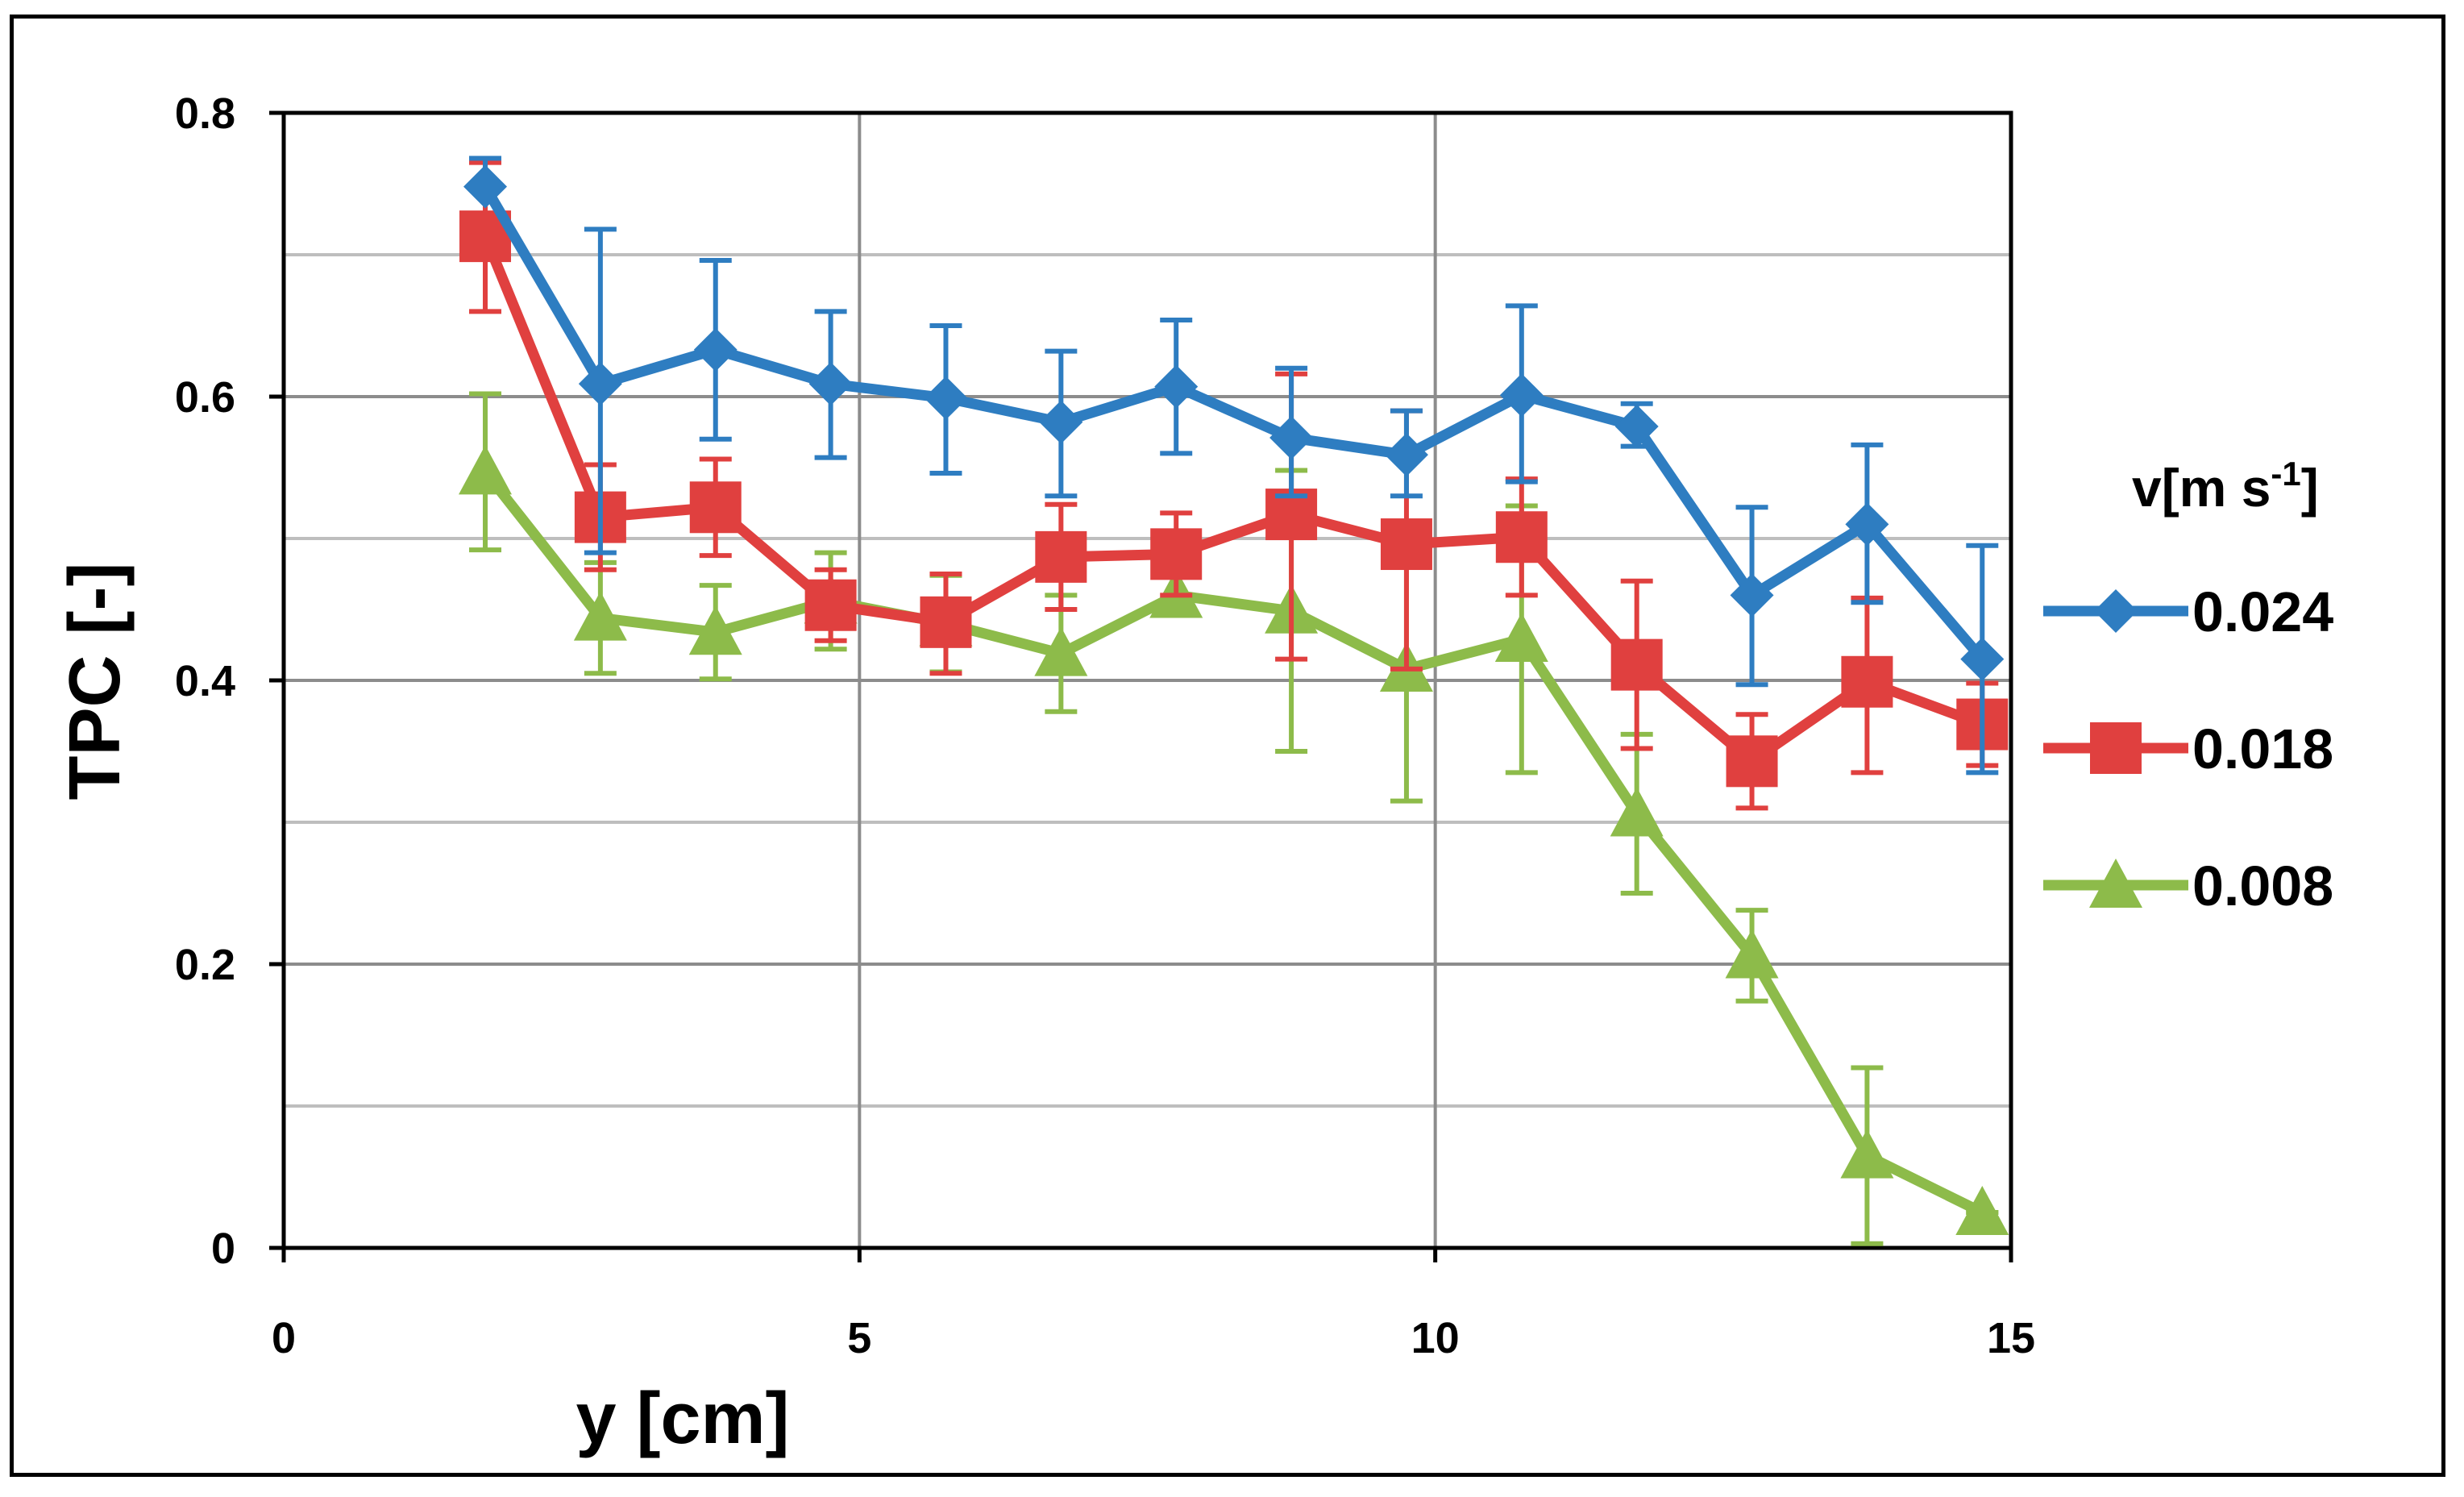  Describe the element at coordinates (205, 113) in the screenshot. I see `y-tick-label: 0.8` at that location.